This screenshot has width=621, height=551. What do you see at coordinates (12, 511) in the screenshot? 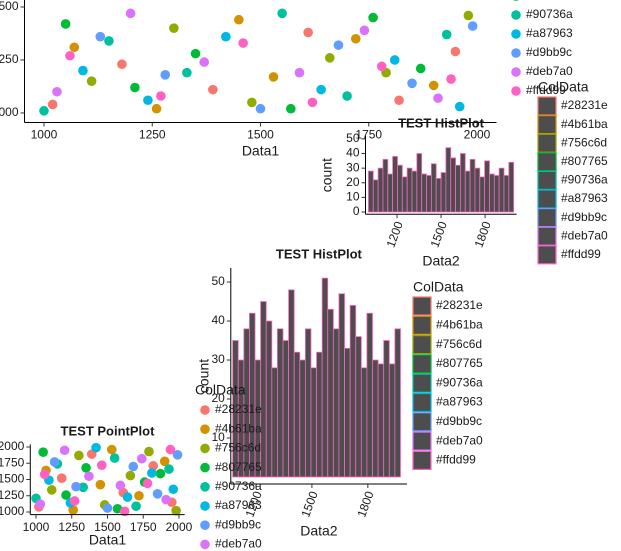
I see `y-tick-label: 1000` at bounding box center [12, 511].